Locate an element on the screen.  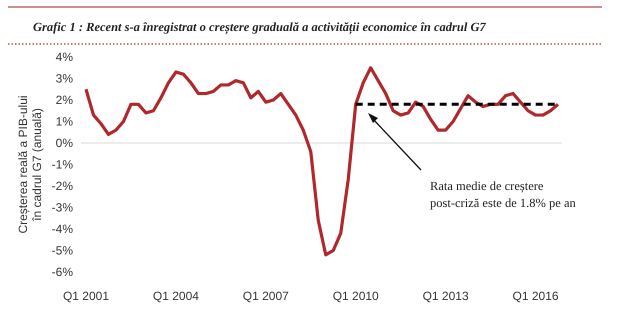
y-tick-label: -5% is located at coordinates (63, 251).